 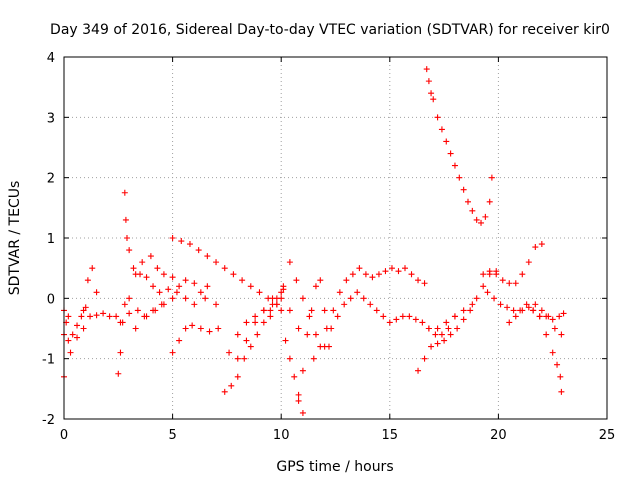 What do you see at coordinates (313, 340) in the screenshot?
I see `series-arc-q` at bounding box center [313, 340].